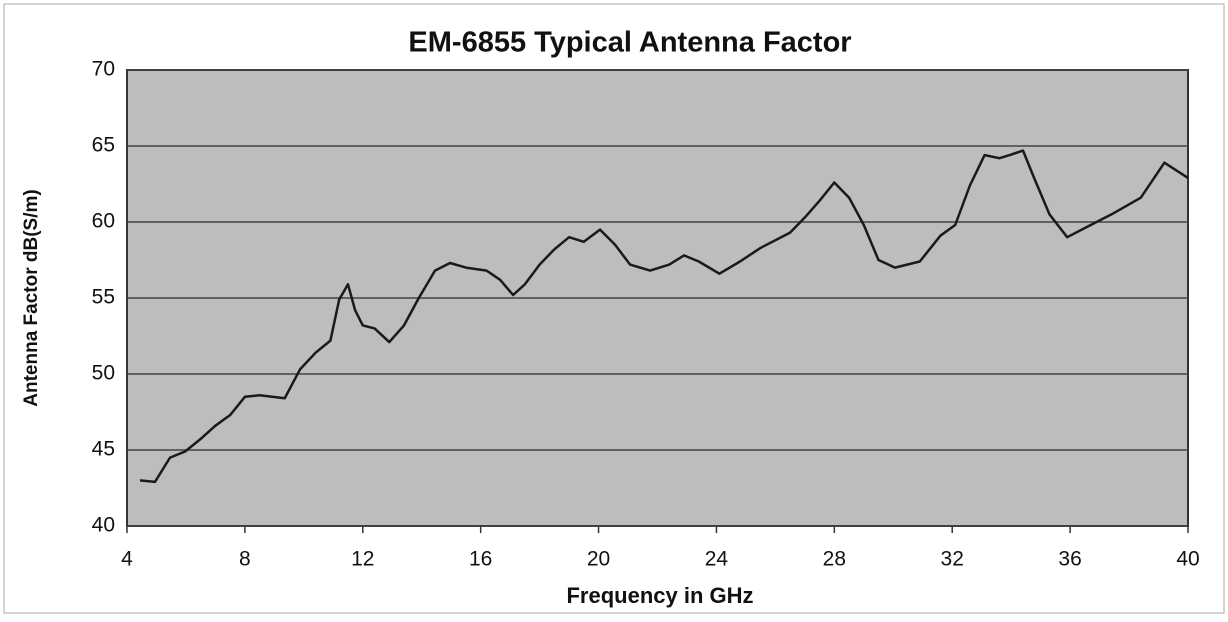 The image size is (1228, 622). Describe the element at coordinates (103, 525) in the screenshot. I see `y-tick-label: 40` at that location.